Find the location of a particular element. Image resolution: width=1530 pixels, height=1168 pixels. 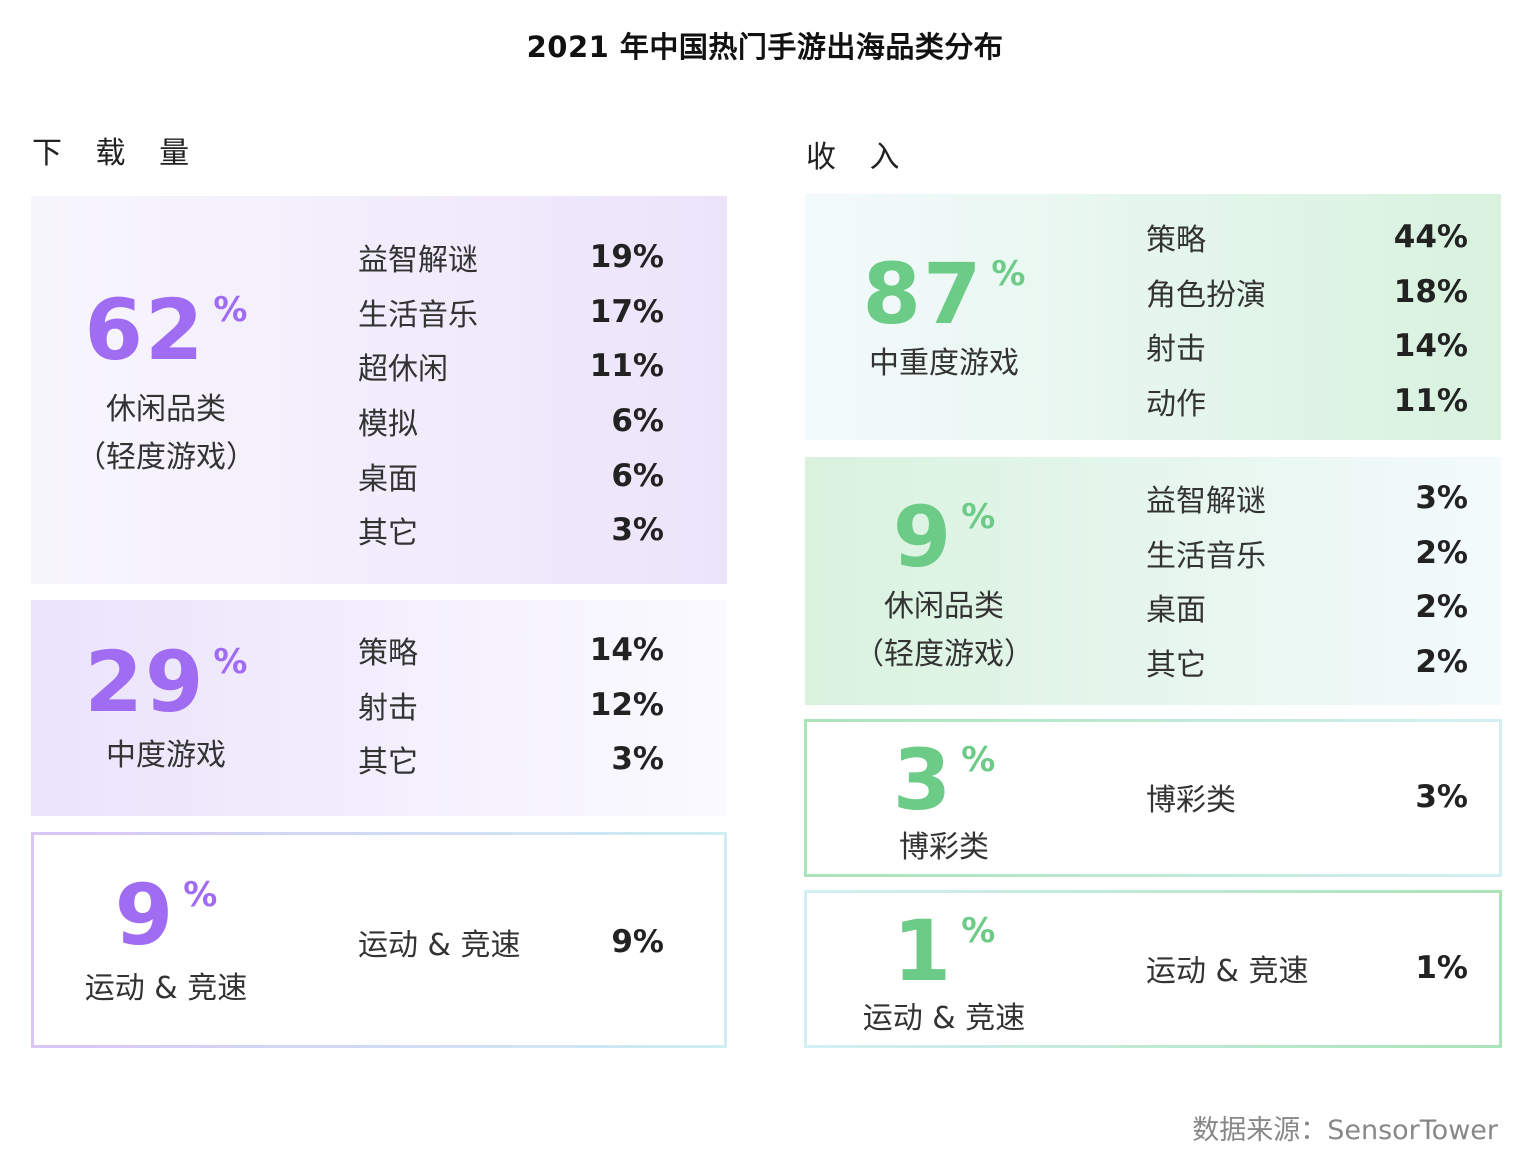

download-sports-label: 运动 & 竞速 is located at coordinates (166, 988).